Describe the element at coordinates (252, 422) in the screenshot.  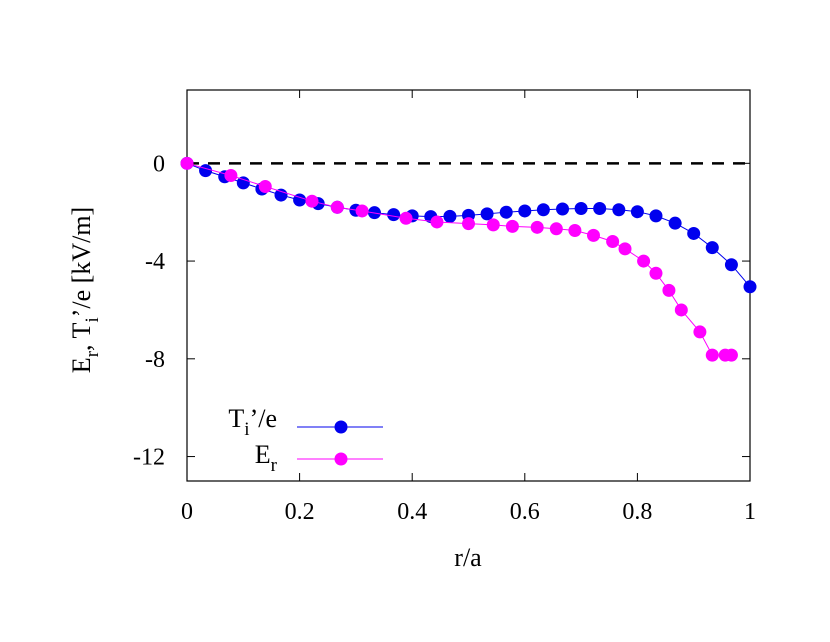
I see `legend-label-ti: Ti’/e` at that location.